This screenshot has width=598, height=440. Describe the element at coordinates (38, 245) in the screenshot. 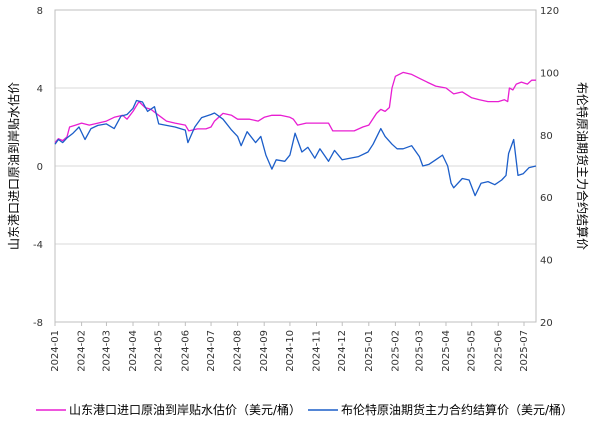

I see `left-tick-label: -4` at that location.